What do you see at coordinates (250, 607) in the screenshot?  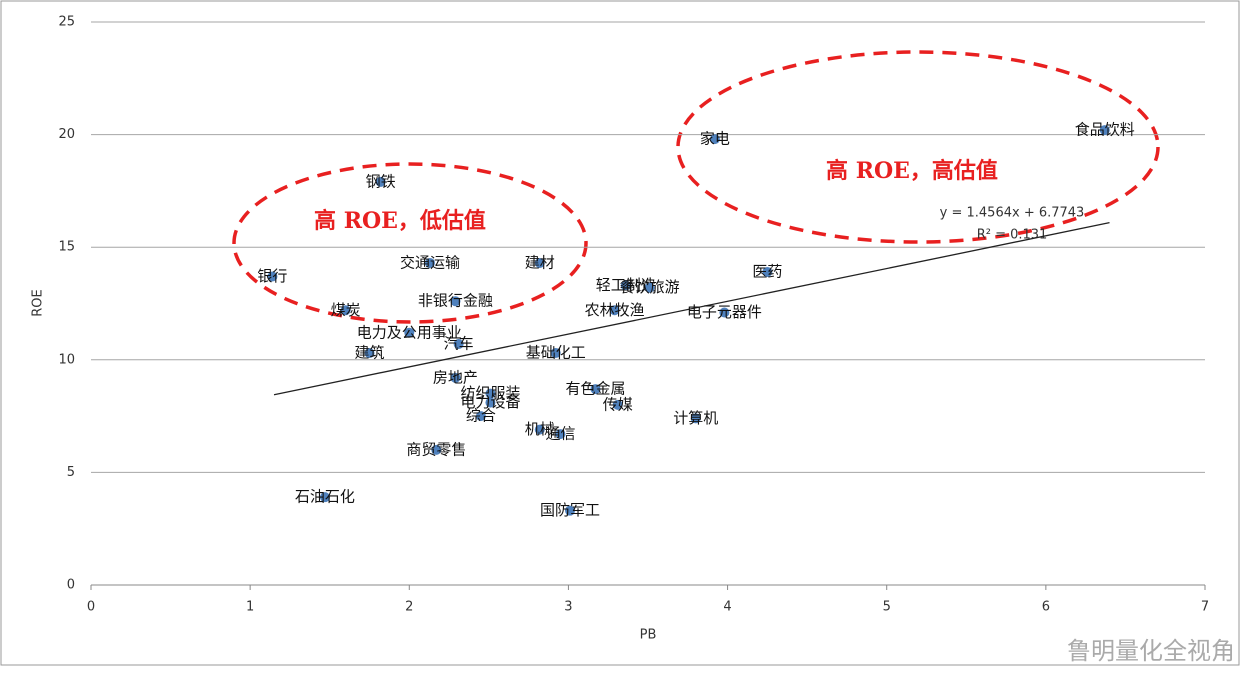 I see `x-tick-label: 1` at bounding box center [250, 607].